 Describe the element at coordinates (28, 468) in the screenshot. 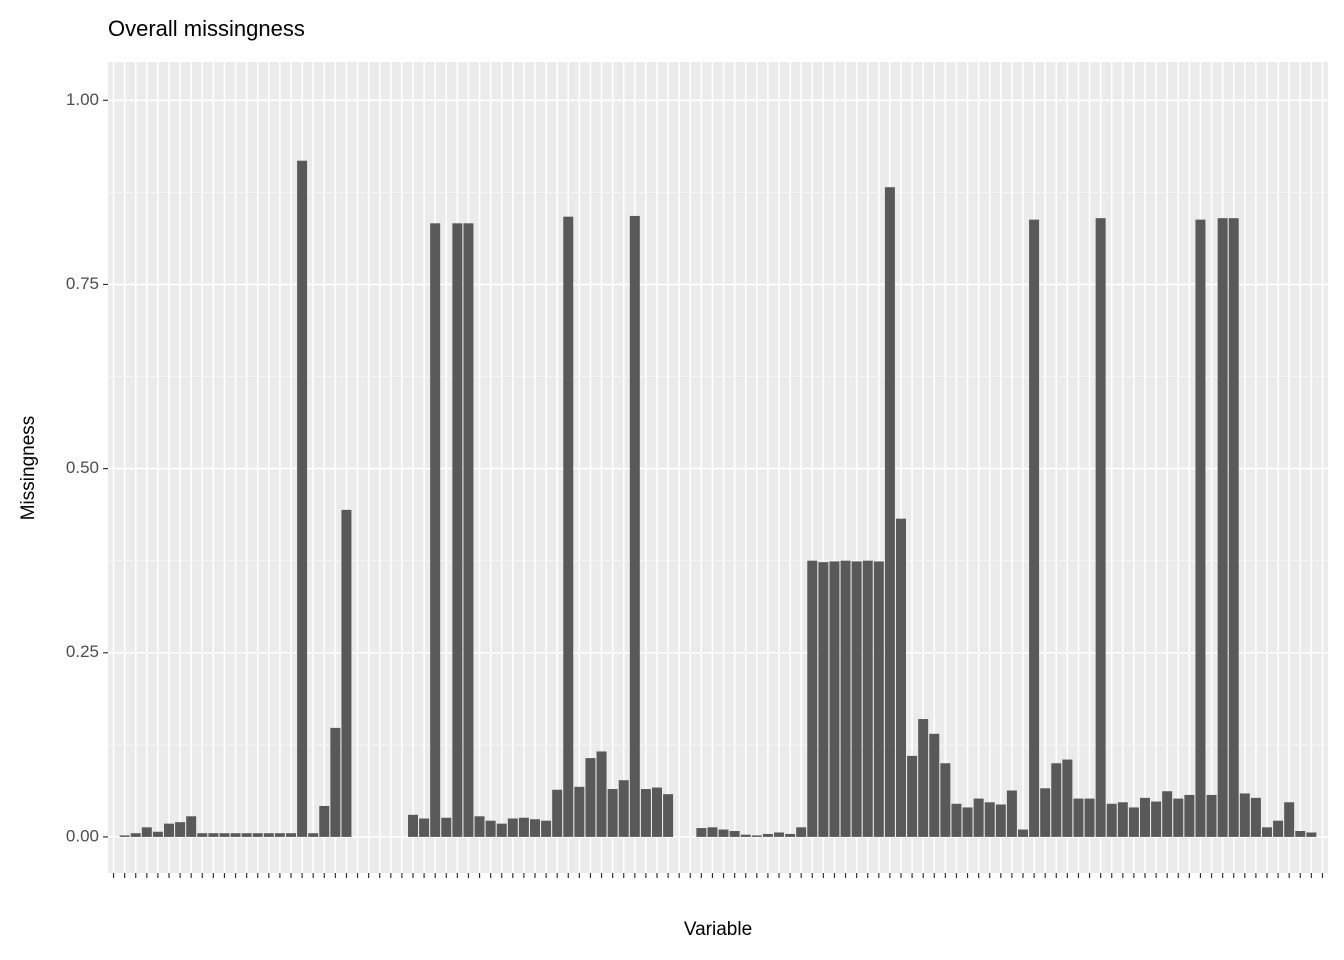

I see `y-axis-label: Missingness` at that location.